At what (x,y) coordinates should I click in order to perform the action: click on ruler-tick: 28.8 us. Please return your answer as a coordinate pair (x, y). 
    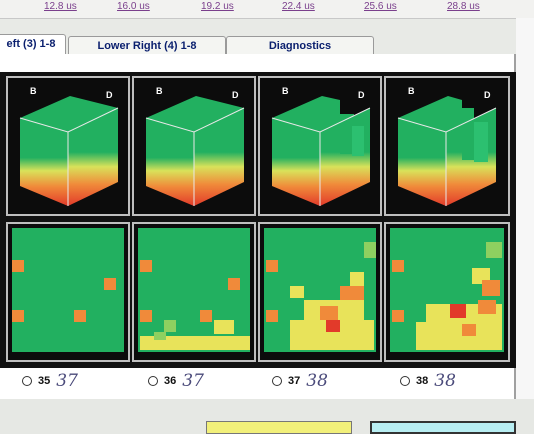
    Looking at the image, I should click on (463, 6).